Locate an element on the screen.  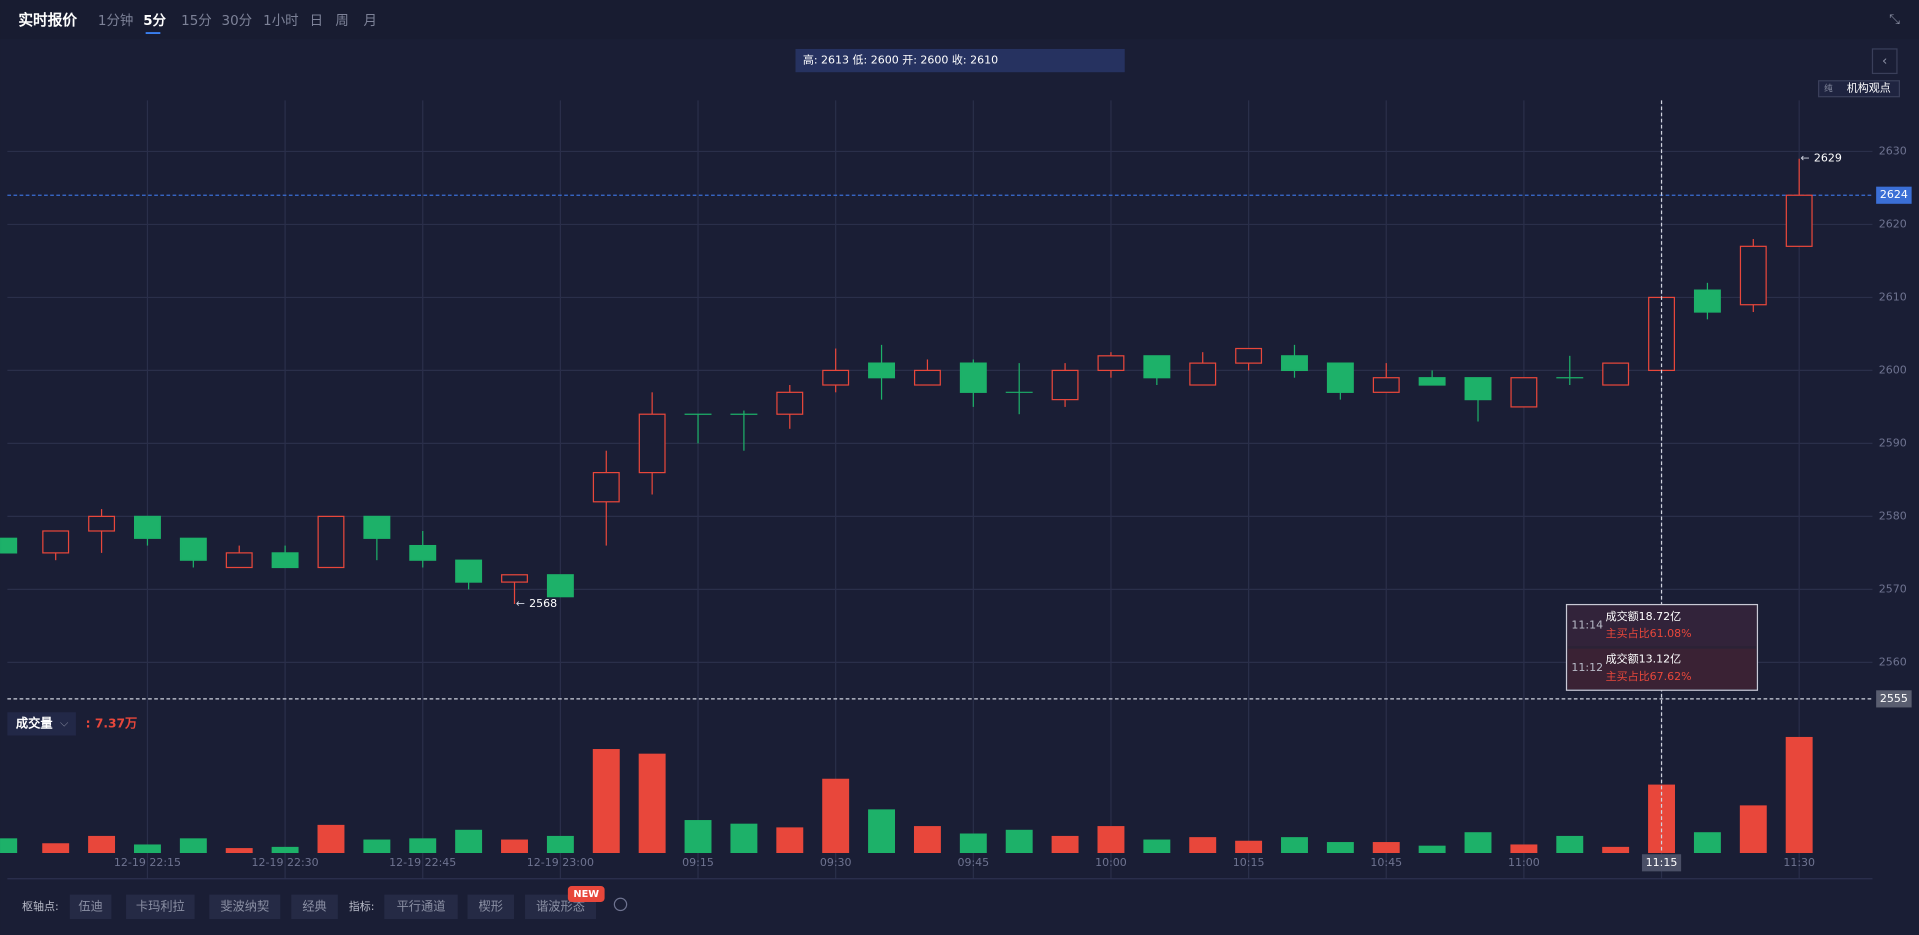
volume-title: 成交量 is located at coordinates (34, 722).